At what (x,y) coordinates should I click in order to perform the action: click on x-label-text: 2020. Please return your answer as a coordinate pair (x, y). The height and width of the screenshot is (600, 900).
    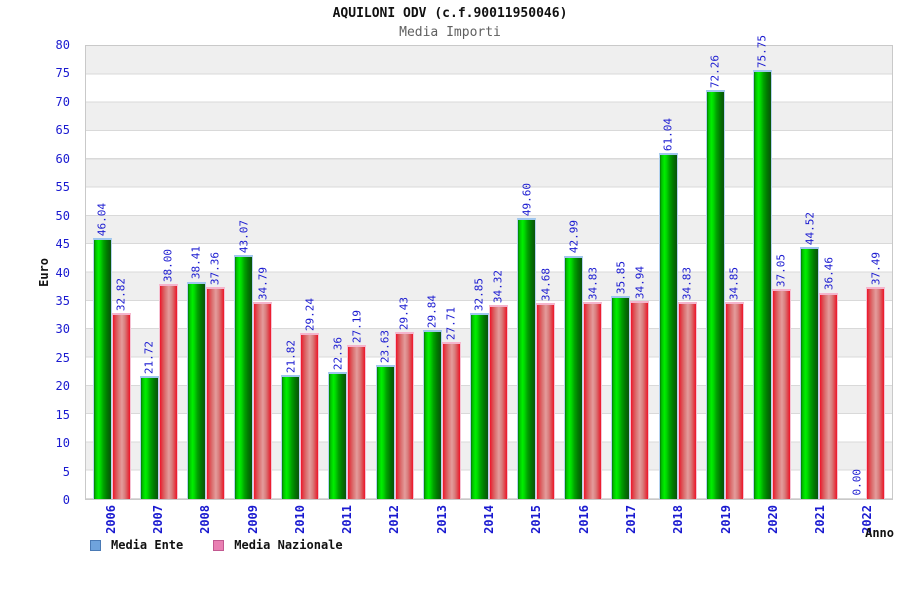
    Looking at the image, I should click on (772, 519).